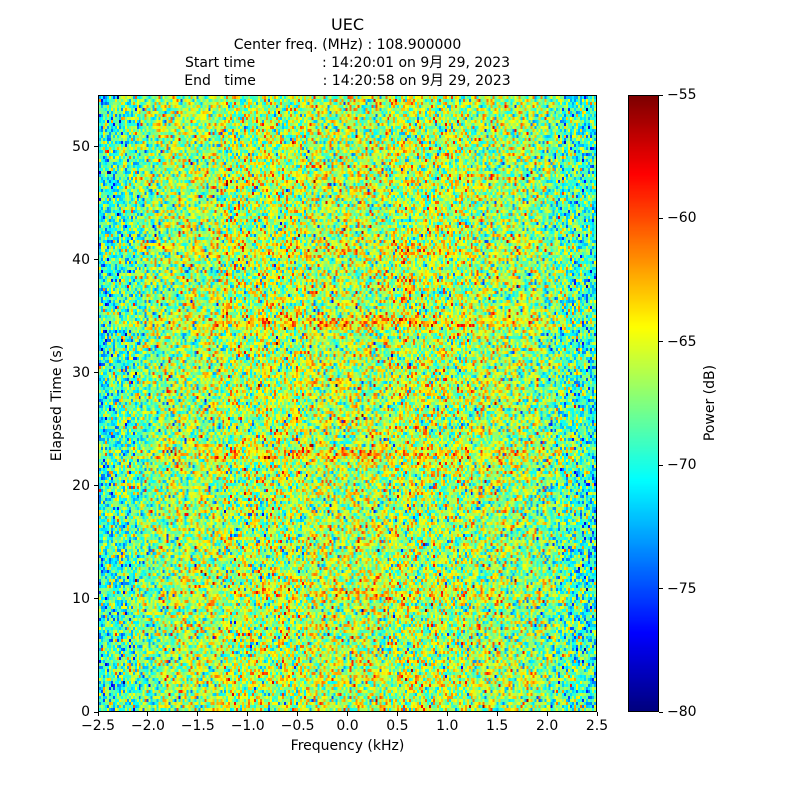 Image resolution: width=800 pixels, height=800 pixels. Describe the element at coordinates (347, 81) in the screenshot. I see `end-time-line: End time : 14:20:58 on 9月 29, 2023` at that location.